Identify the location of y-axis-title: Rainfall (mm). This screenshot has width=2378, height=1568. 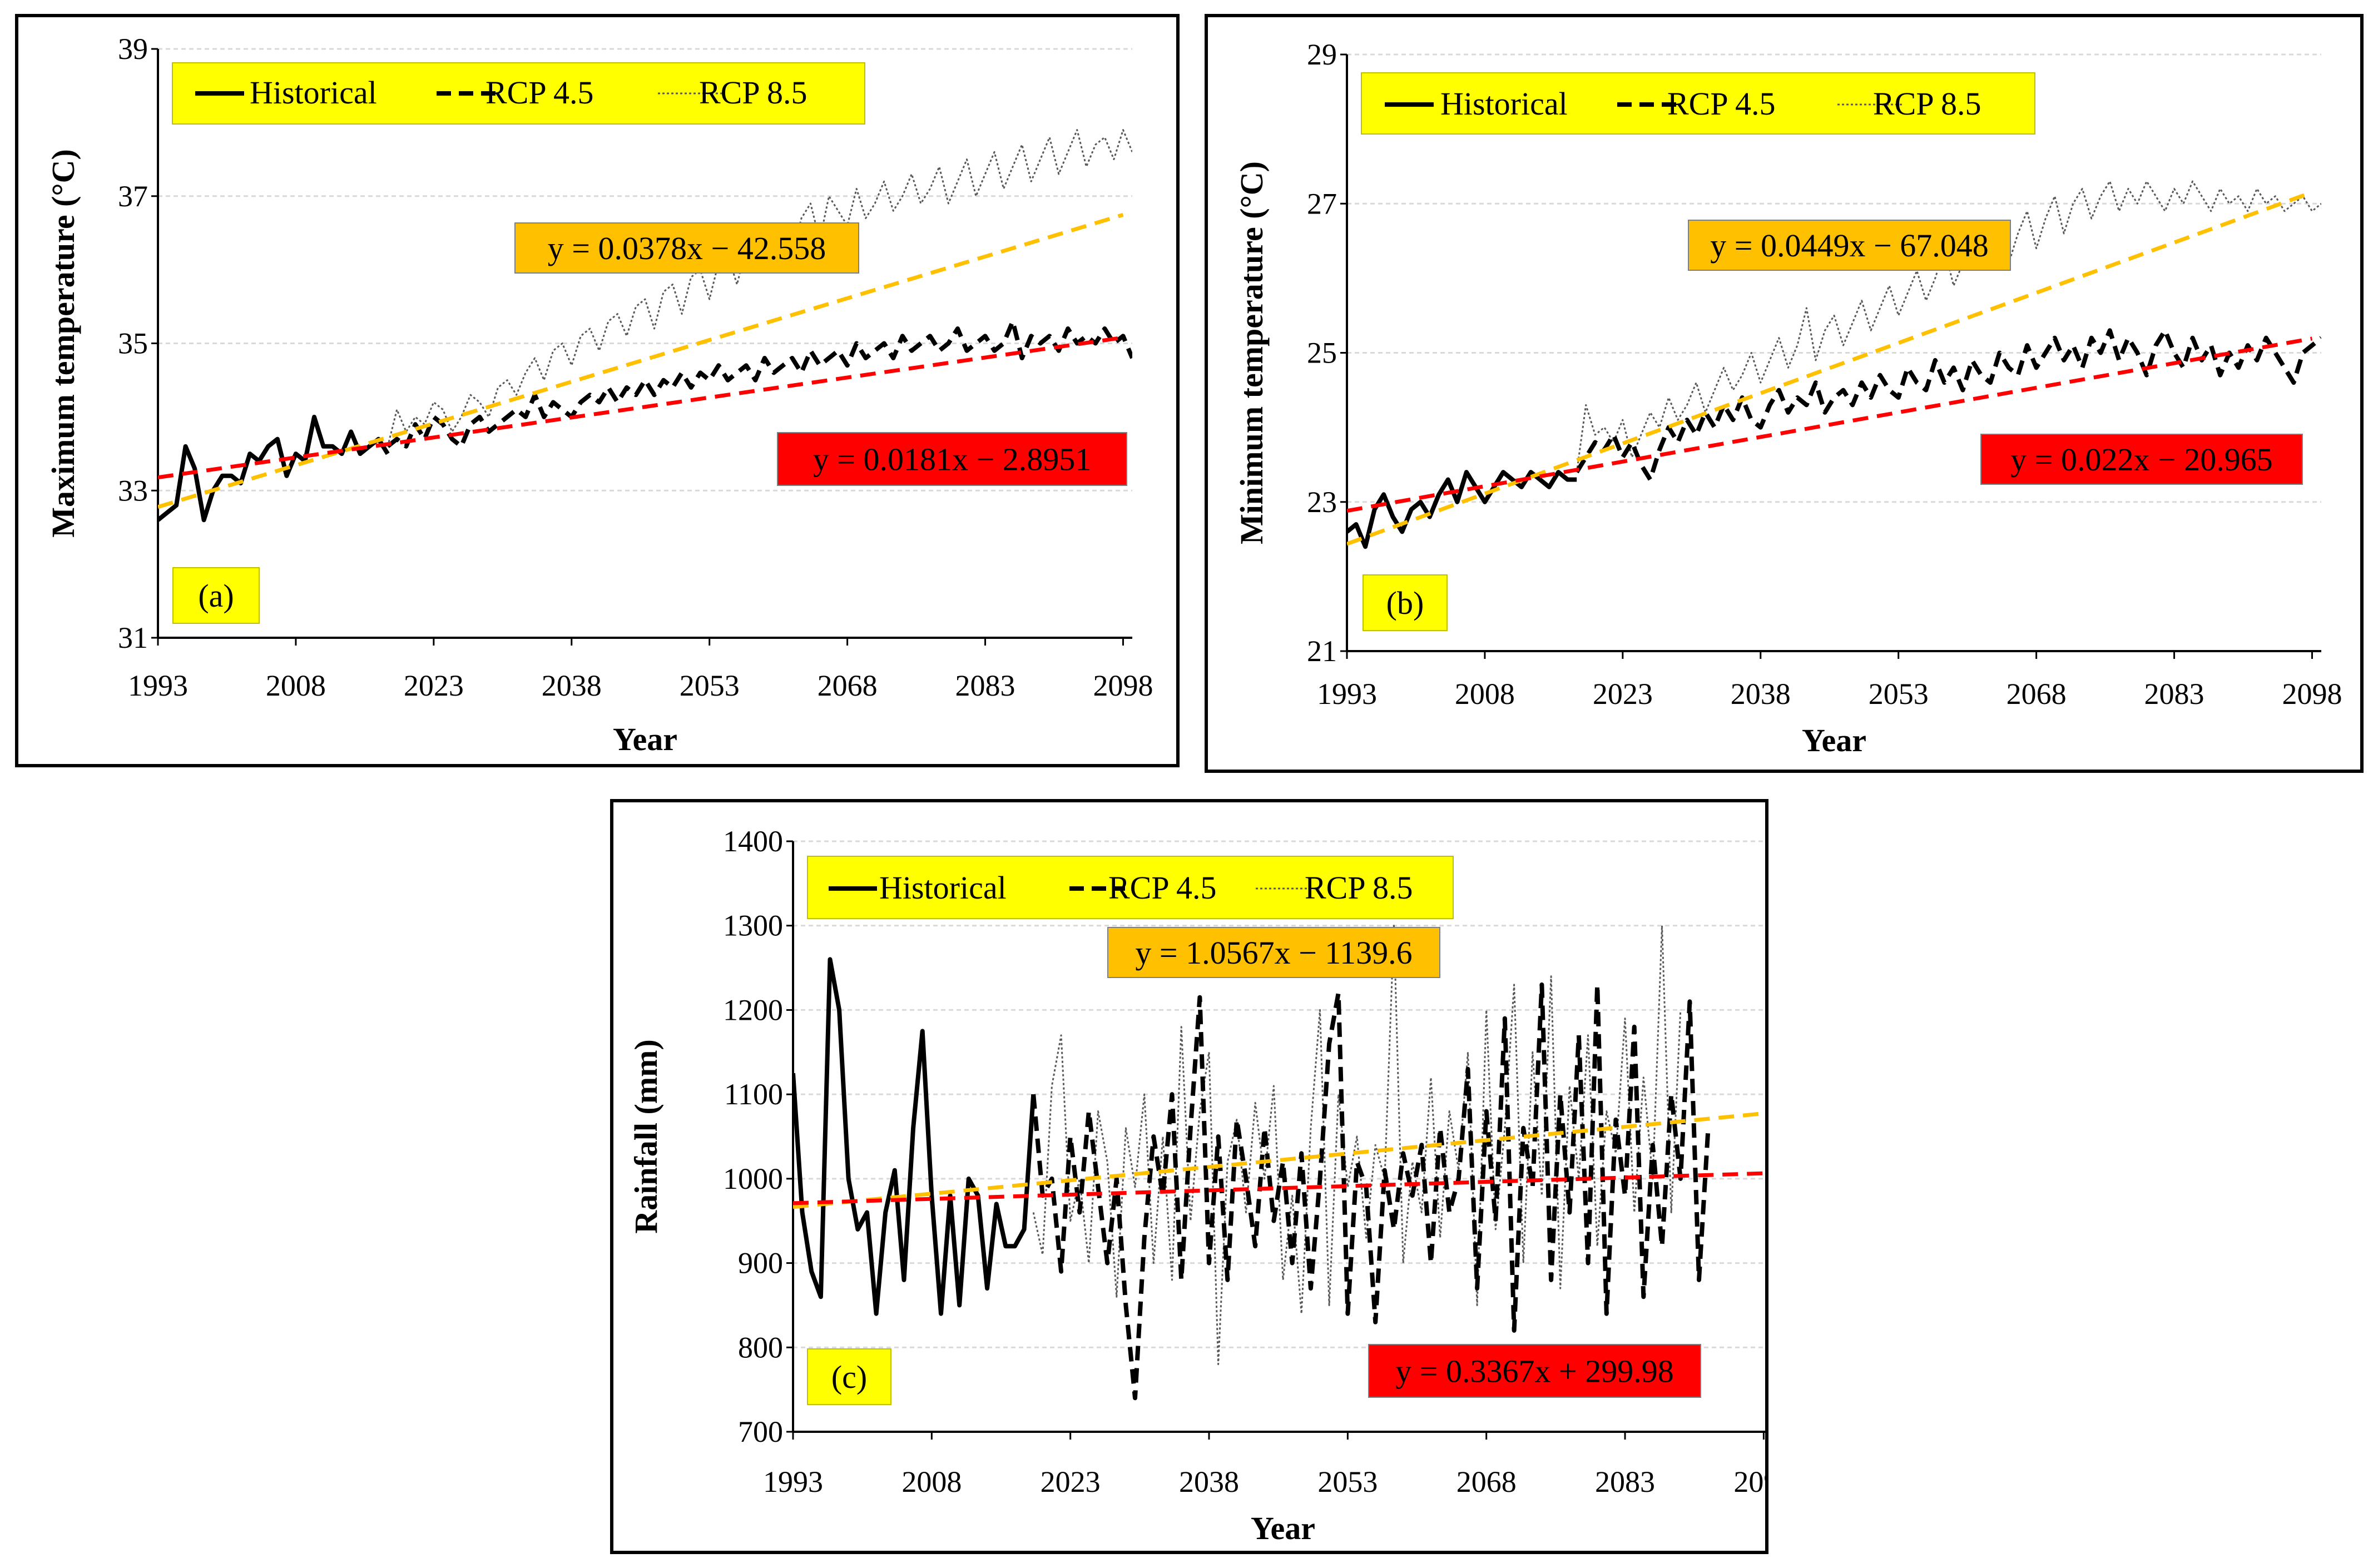
(646, 1136).